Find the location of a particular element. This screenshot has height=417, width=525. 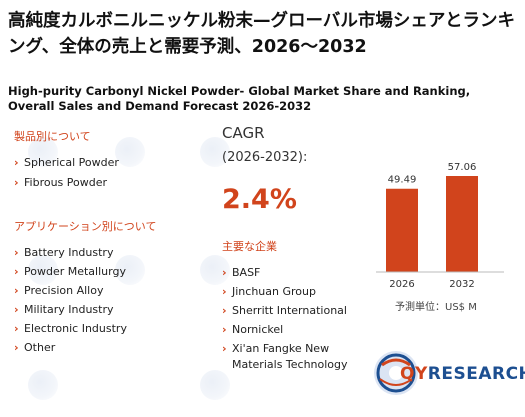

x-tick-label: 2026 is located at coordinates (401, 284).